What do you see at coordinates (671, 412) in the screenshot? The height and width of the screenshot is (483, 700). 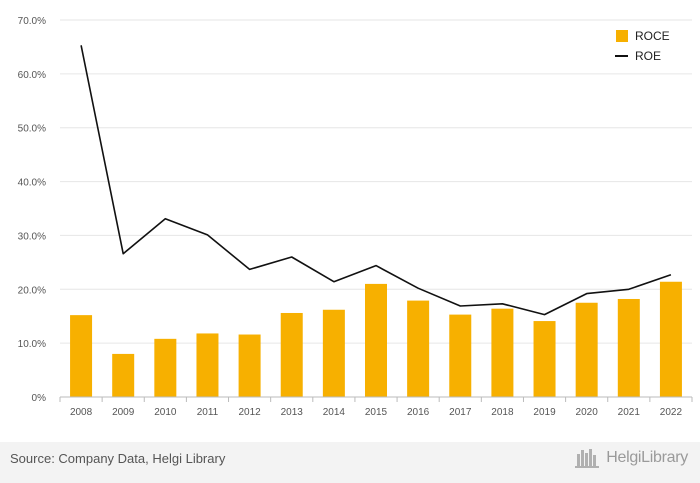 I see `x-tick-label: 2022` at bounding box center [671, 412].